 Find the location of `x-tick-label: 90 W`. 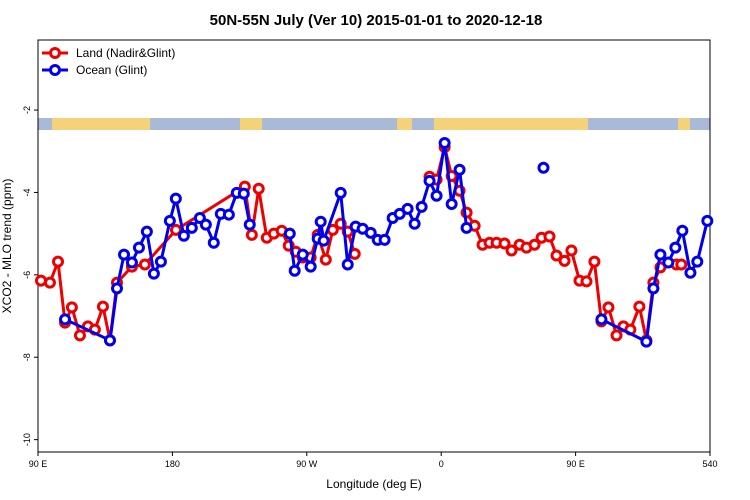

x-tick-label: 90 W is located at coordinates (307, 464).